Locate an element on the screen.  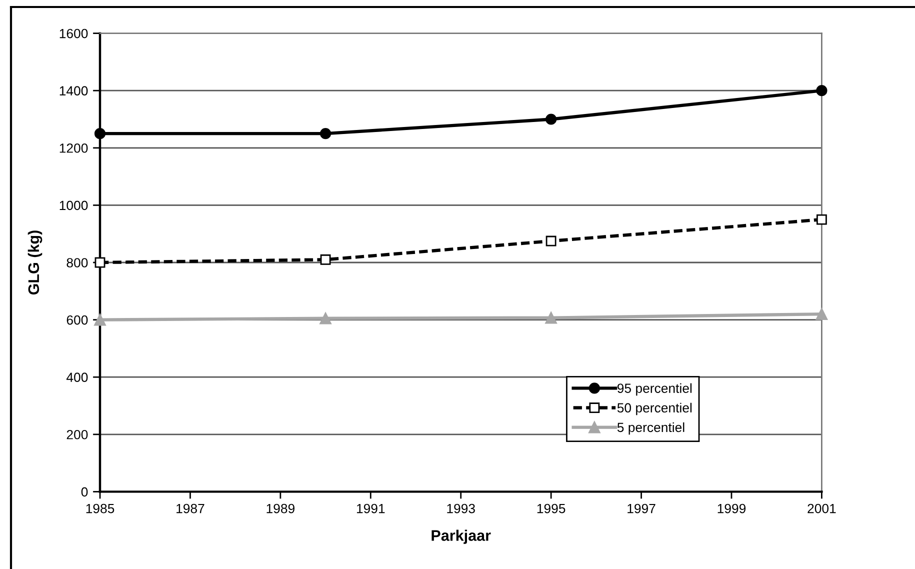
legend-label: 95 percentiel is located at coordinates (654, 389).